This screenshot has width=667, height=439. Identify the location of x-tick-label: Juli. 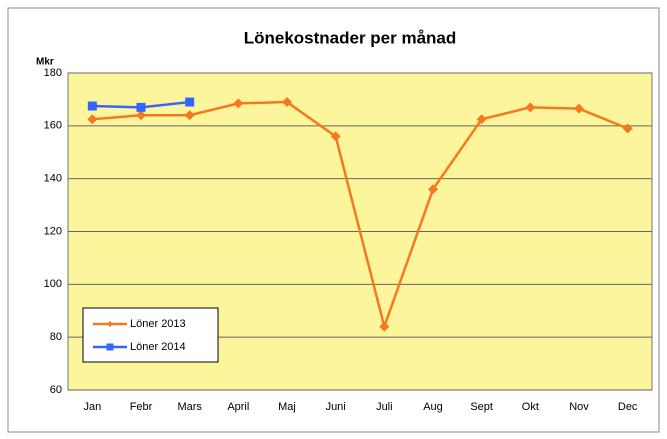
(384, 407).